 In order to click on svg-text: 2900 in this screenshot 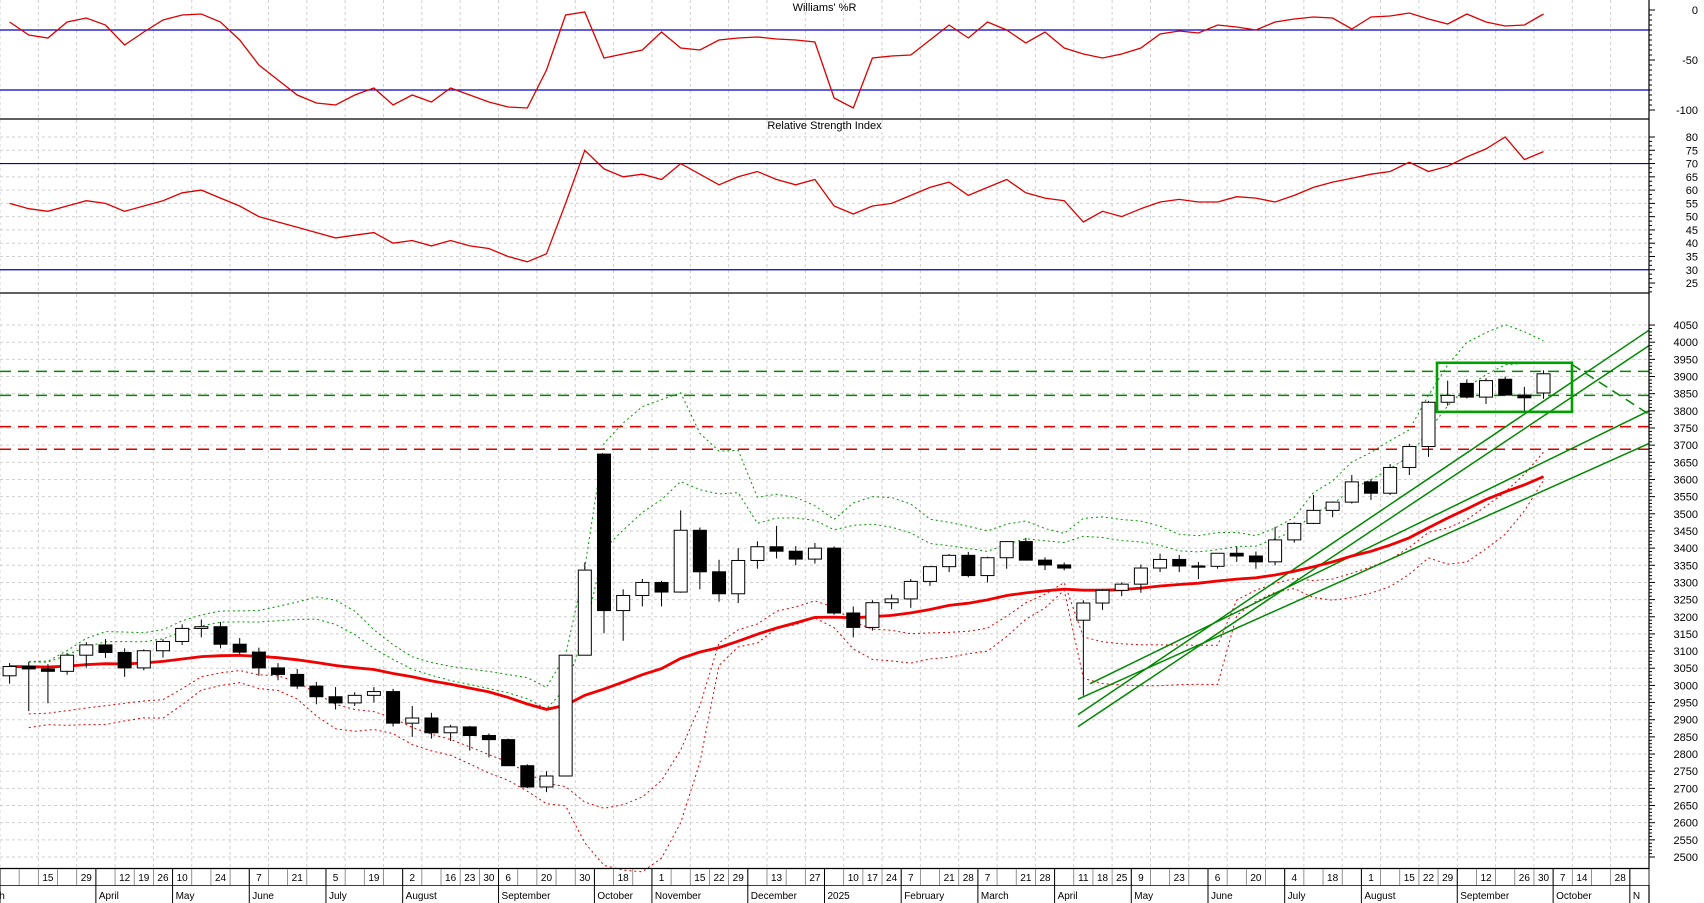, I will do `click(1686, 721)`.